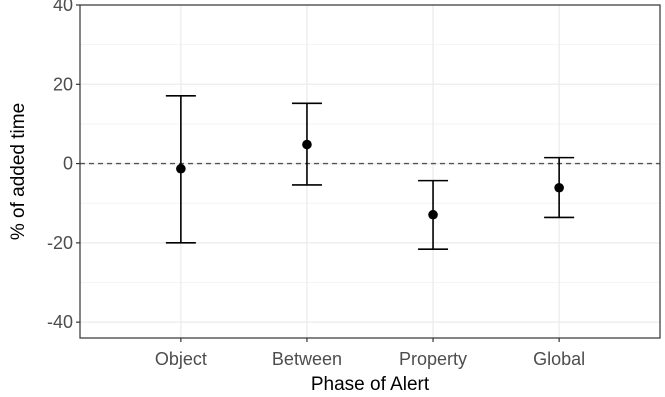 Image resolution: width=665 pixels, height=397 pixels. Describe the element at coordinates (18, 171) in the screenshot. I see `y-axis-title: % of added time` at that location.